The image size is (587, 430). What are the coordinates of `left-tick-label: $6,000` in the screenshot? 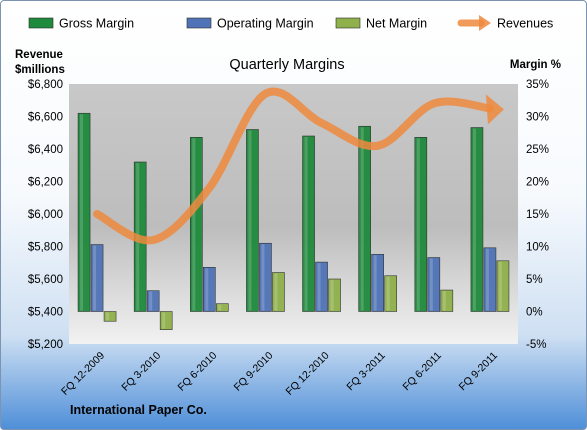 It's located at (45, 215).